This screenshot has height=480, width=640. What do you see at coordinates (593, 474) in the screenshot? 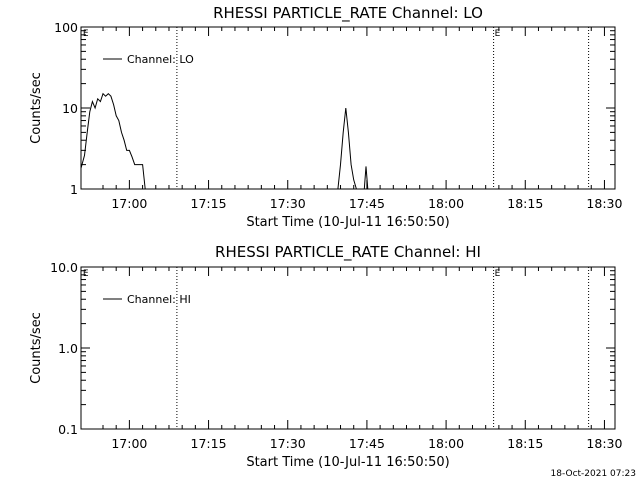
I see `footer-timestamp: 18-Oct-2021 07:23` at bounding box center [593, 474].